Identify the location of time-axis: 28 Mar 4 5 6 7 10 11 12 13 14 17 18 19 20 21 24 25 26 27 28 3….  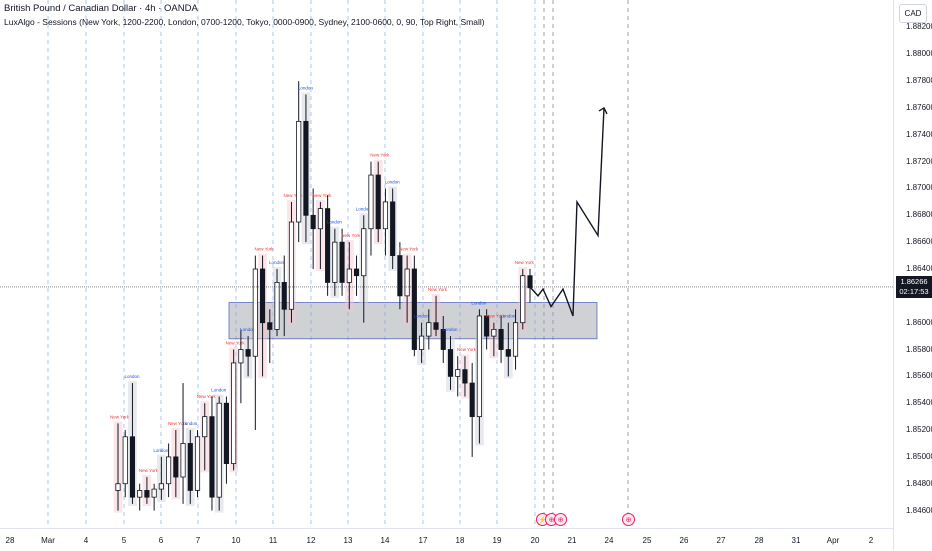
(446, 539).